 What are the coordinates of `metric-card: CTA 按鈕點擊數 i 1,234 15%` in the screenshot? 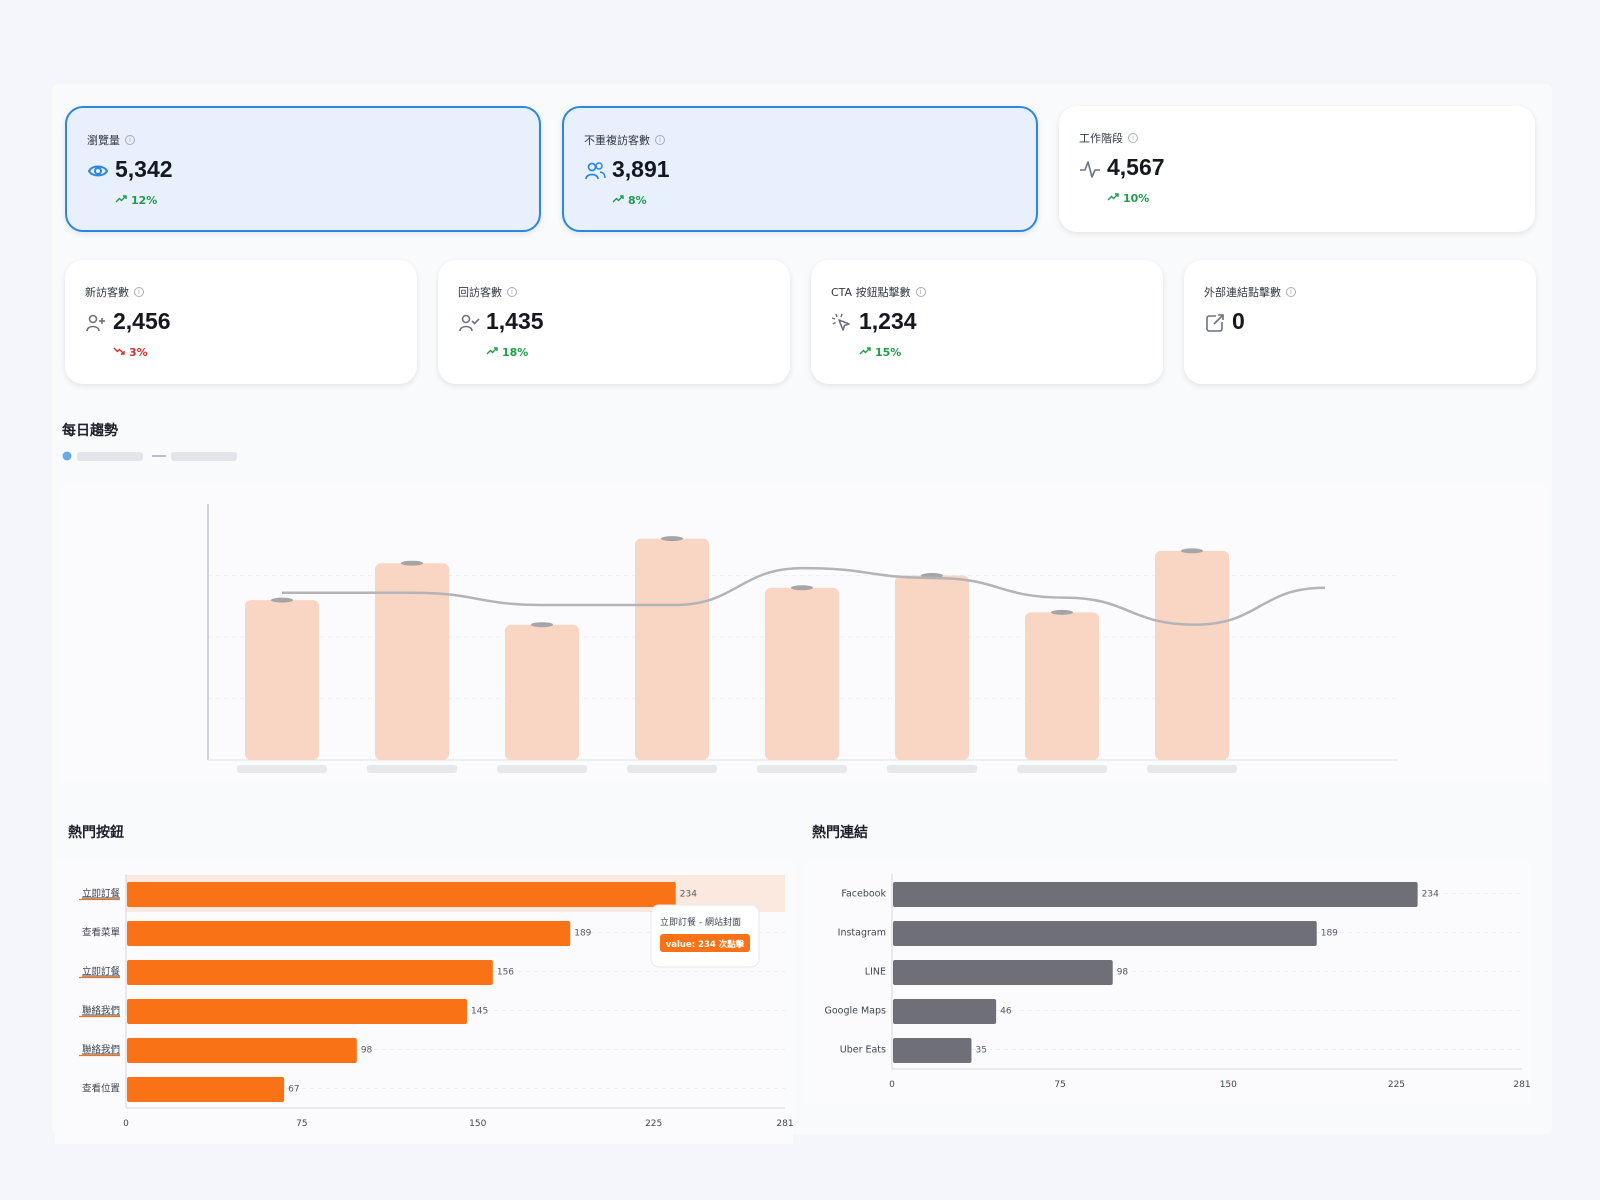 It's located at (987, 322).